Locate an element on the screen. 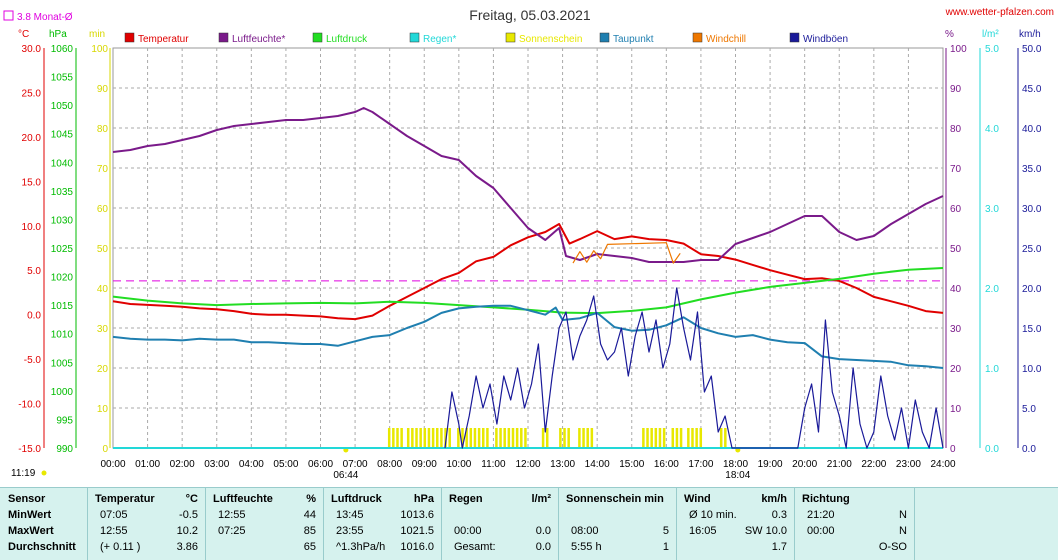 This screenshot has width=1058, height=560. series-line-windböen is located at coordinates (694, 368).